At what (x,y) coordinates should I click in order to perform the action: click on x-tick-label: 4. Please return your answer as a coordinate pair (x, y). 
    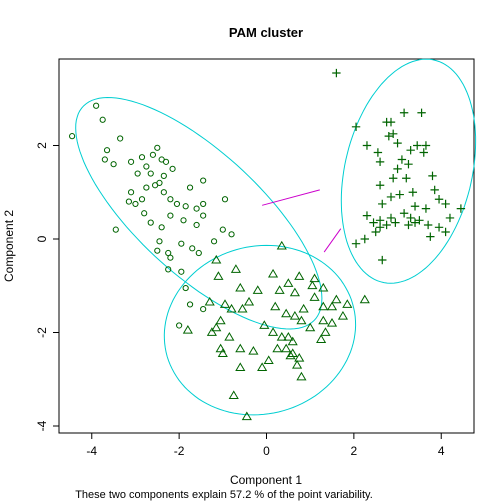
    Looking at the image, I should click on (441, 451).